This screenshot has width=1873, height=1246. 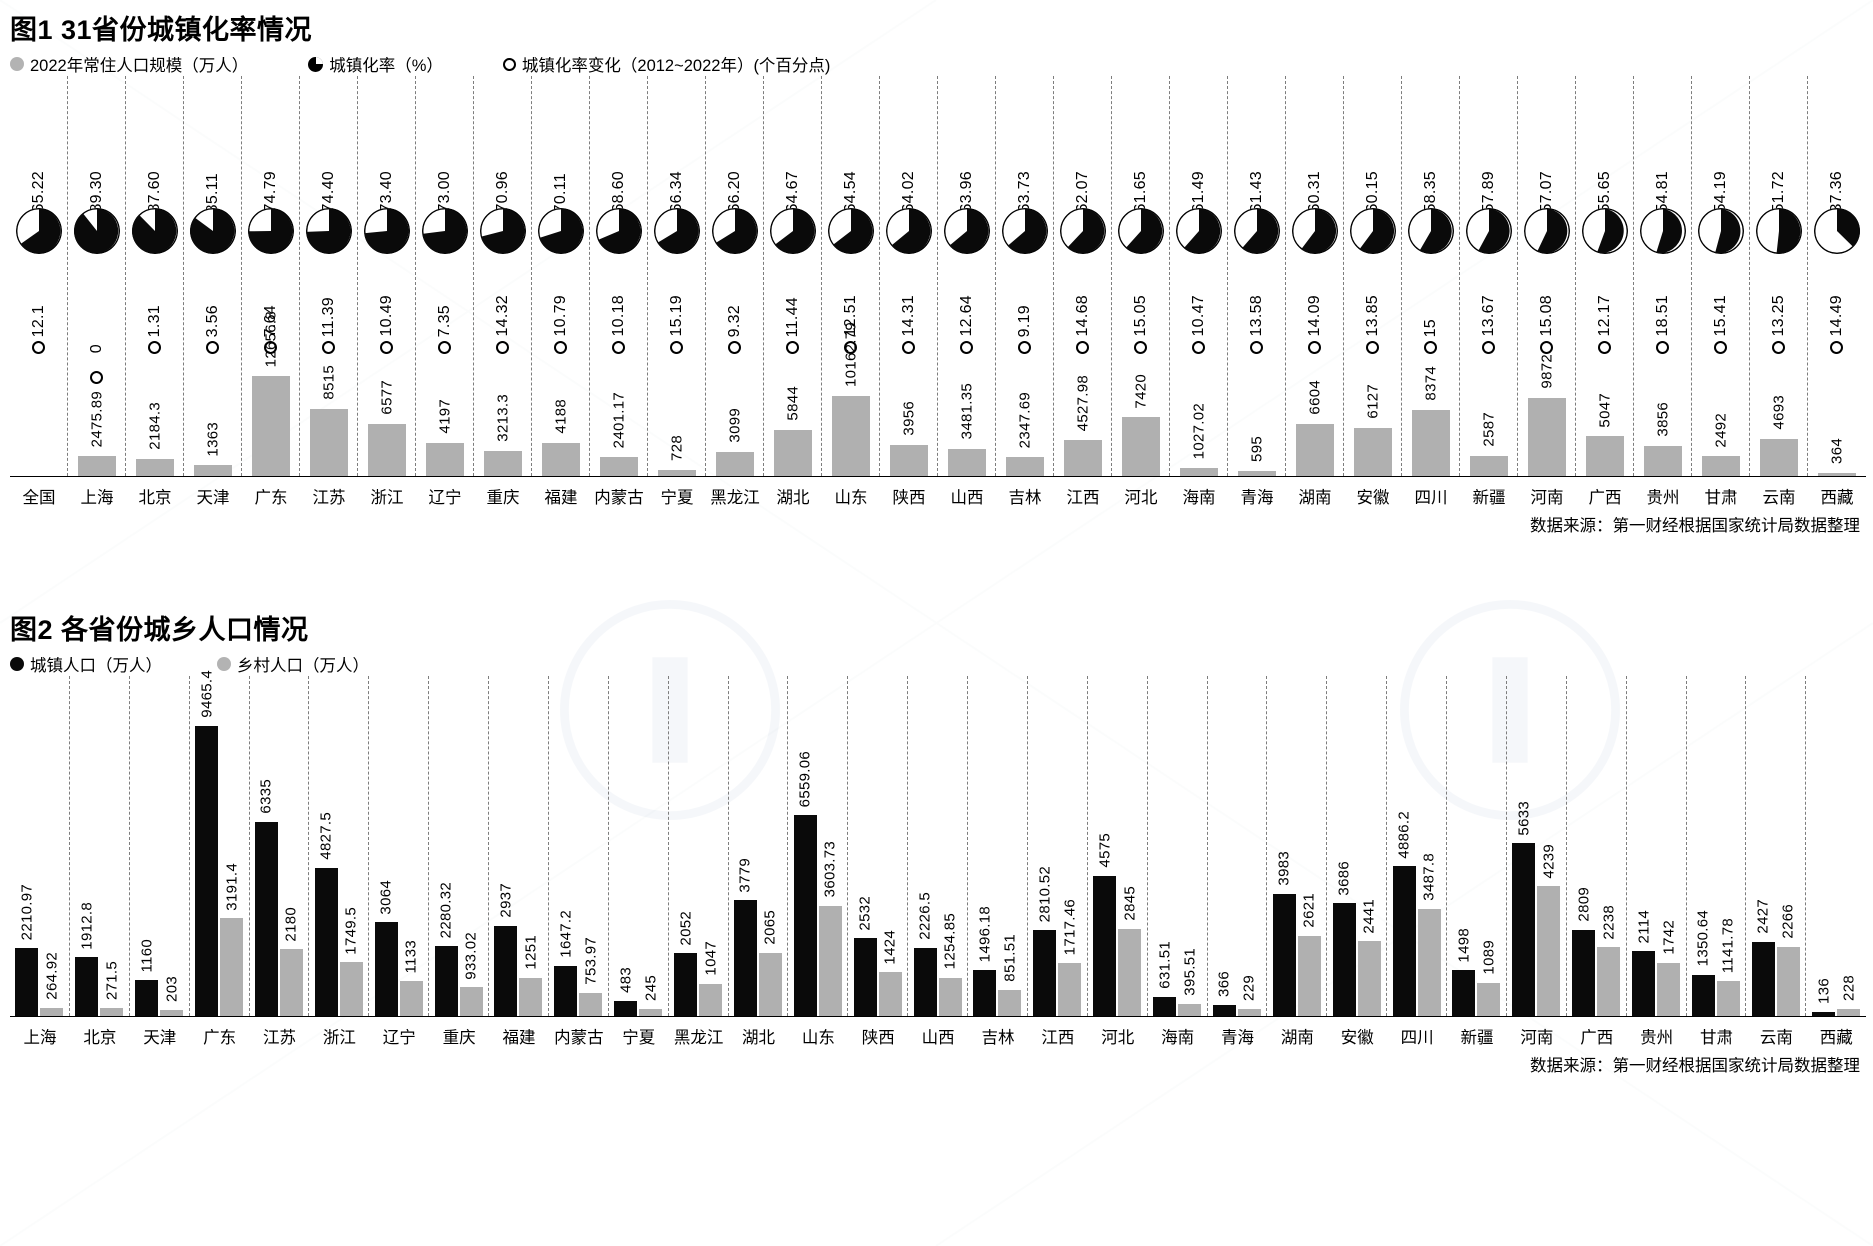 I want to click on x-axis-label: 吉林, so click(x=1025, y=498).